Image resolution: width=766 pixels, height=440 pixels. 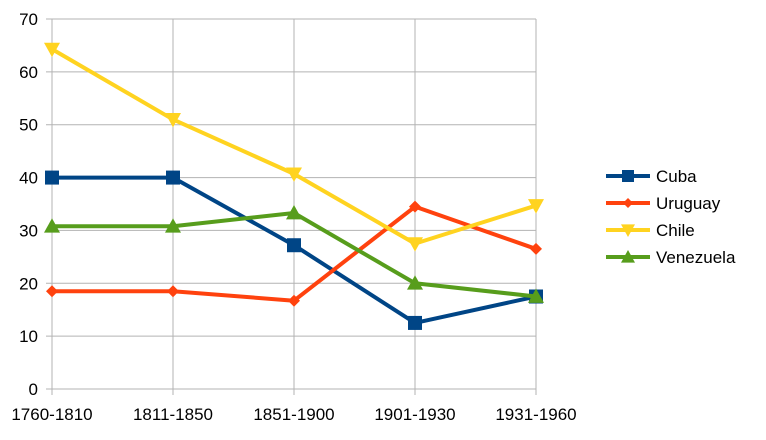 What do you see at coordinates (28, 19) in the screenshot?
I see `y-tick-label: 70` at bounding box center [28, 19].